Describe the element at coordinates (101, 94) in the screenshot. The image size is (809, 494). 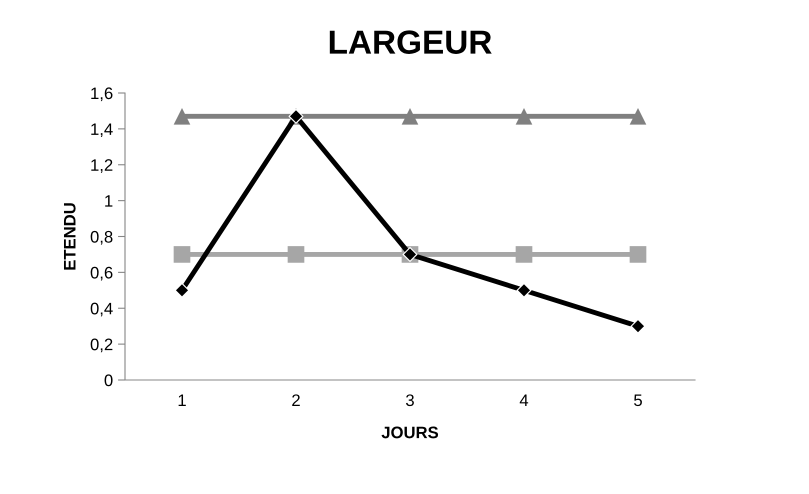
I see `y-tick-label: 1,6` at that location.